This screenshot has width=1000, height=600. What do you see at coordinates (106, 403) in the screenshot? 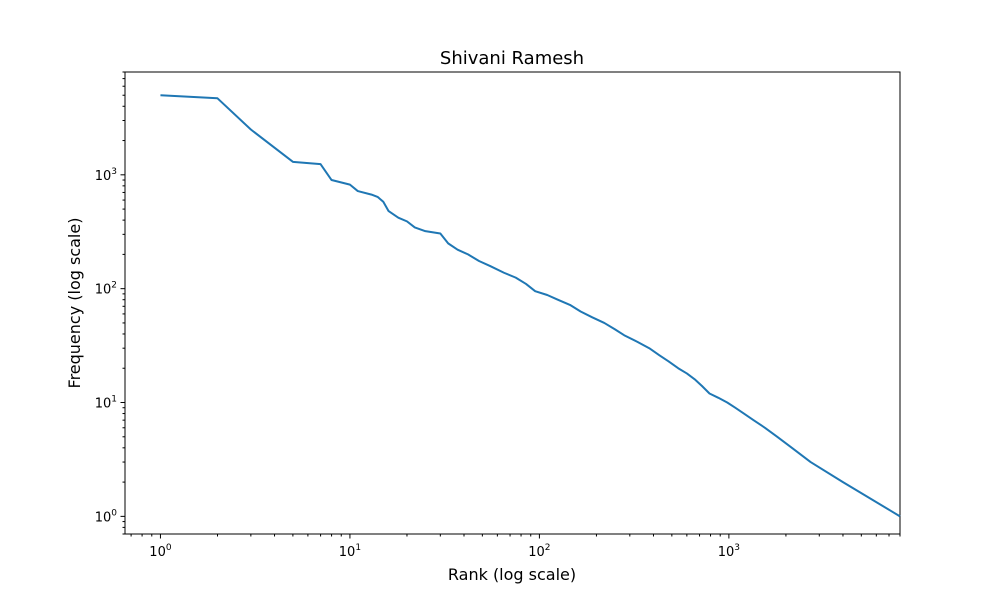
I see `y-tick-label: 10¹` at bounding box center [106, 403].